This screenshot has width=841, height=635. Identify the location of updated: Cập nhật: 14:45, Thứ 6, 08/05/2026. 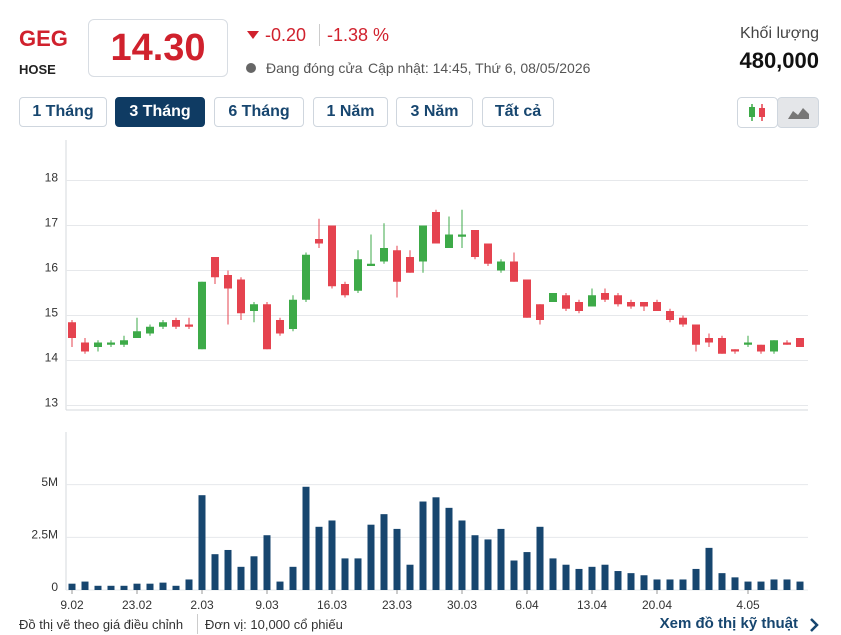
(479, 68).